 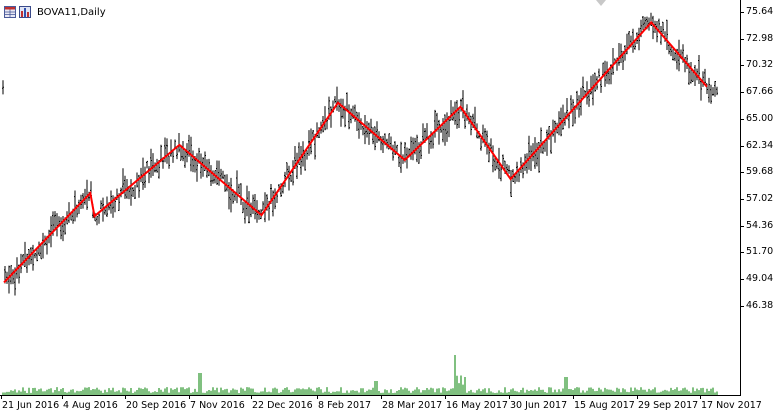 What do you see at coordinates (477, 405) in the screenshot?
I see `date-label: 16 May 2017` at bounding box center [477, 405].